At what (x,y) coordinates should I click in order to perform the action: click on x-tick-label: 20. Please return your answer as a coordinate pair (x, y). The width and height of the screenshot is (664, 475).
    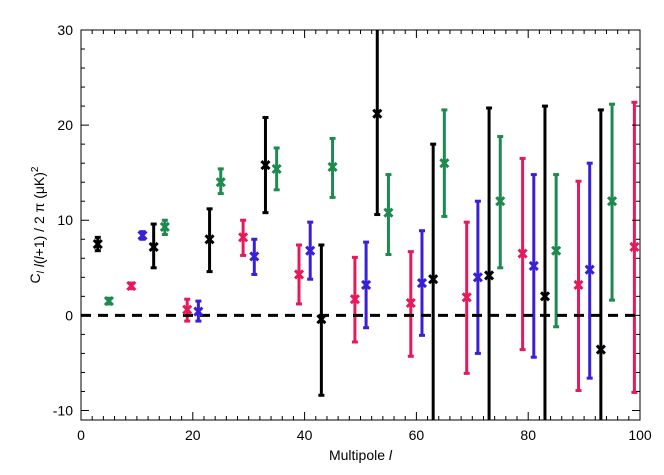
    Looking at the image, I should click on (193, 435).